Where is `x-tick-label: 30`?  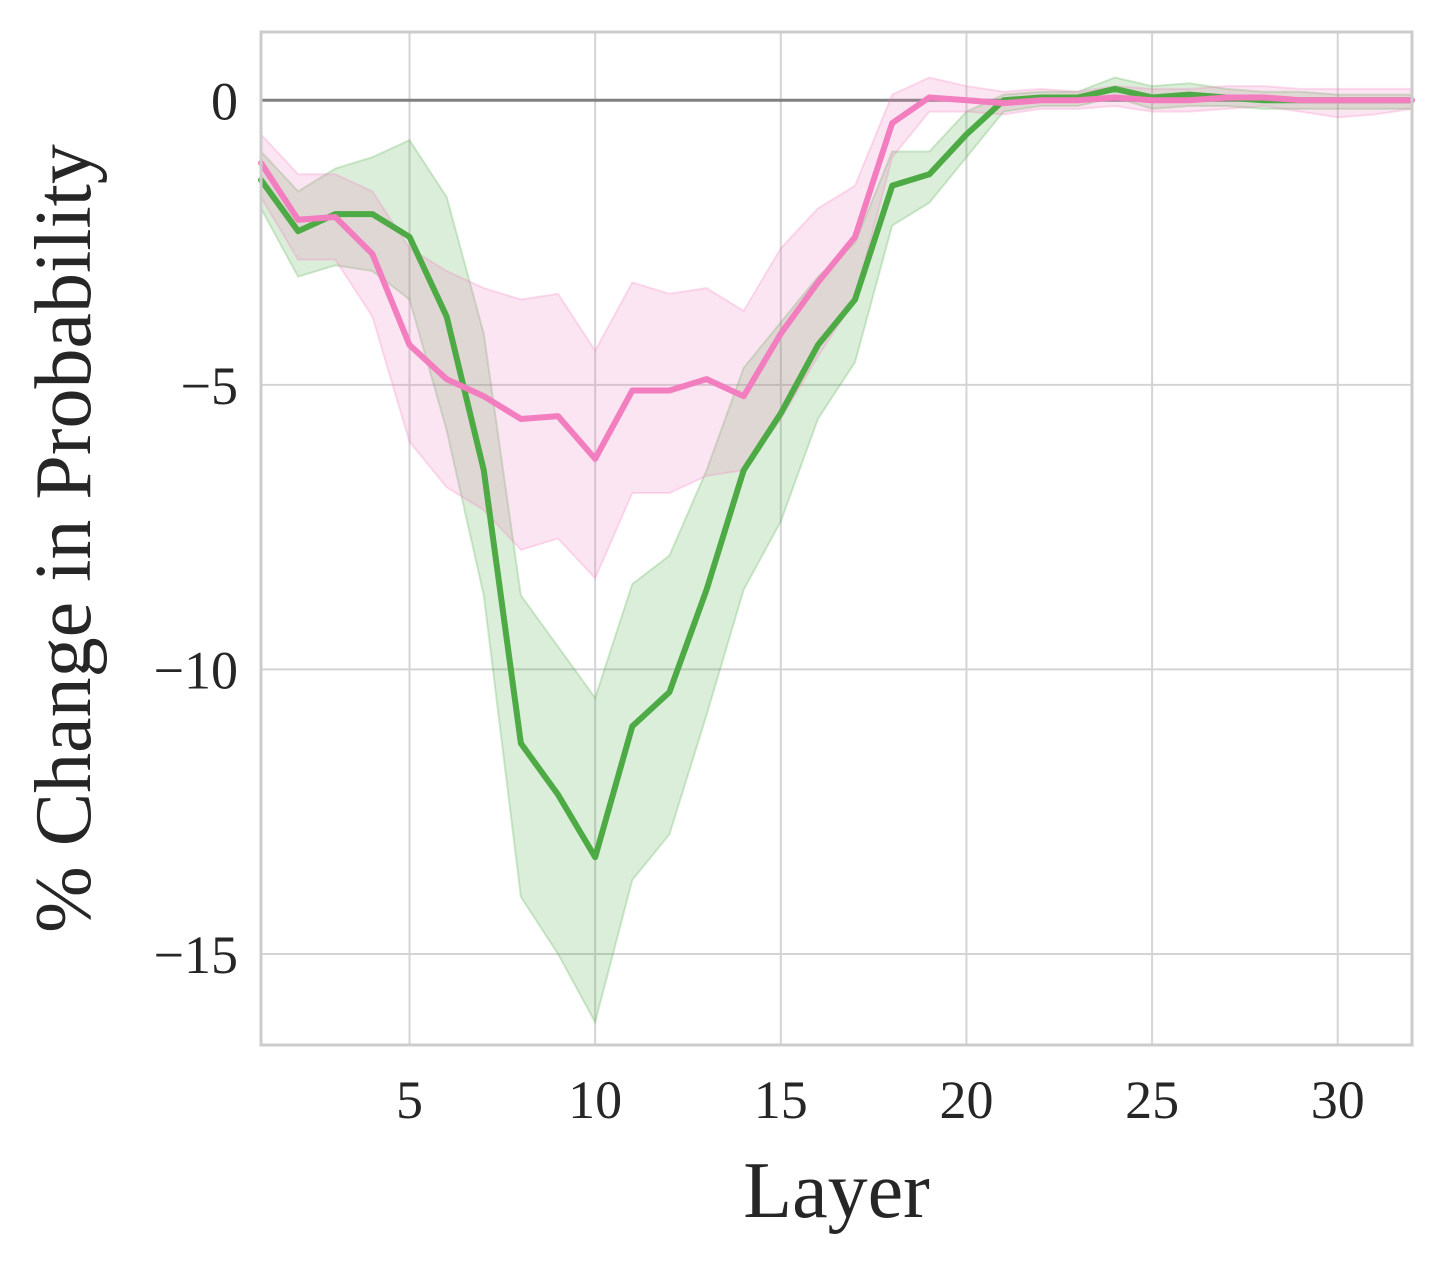 x-tick-label: 30 is located at coordinates (1338, 1100).